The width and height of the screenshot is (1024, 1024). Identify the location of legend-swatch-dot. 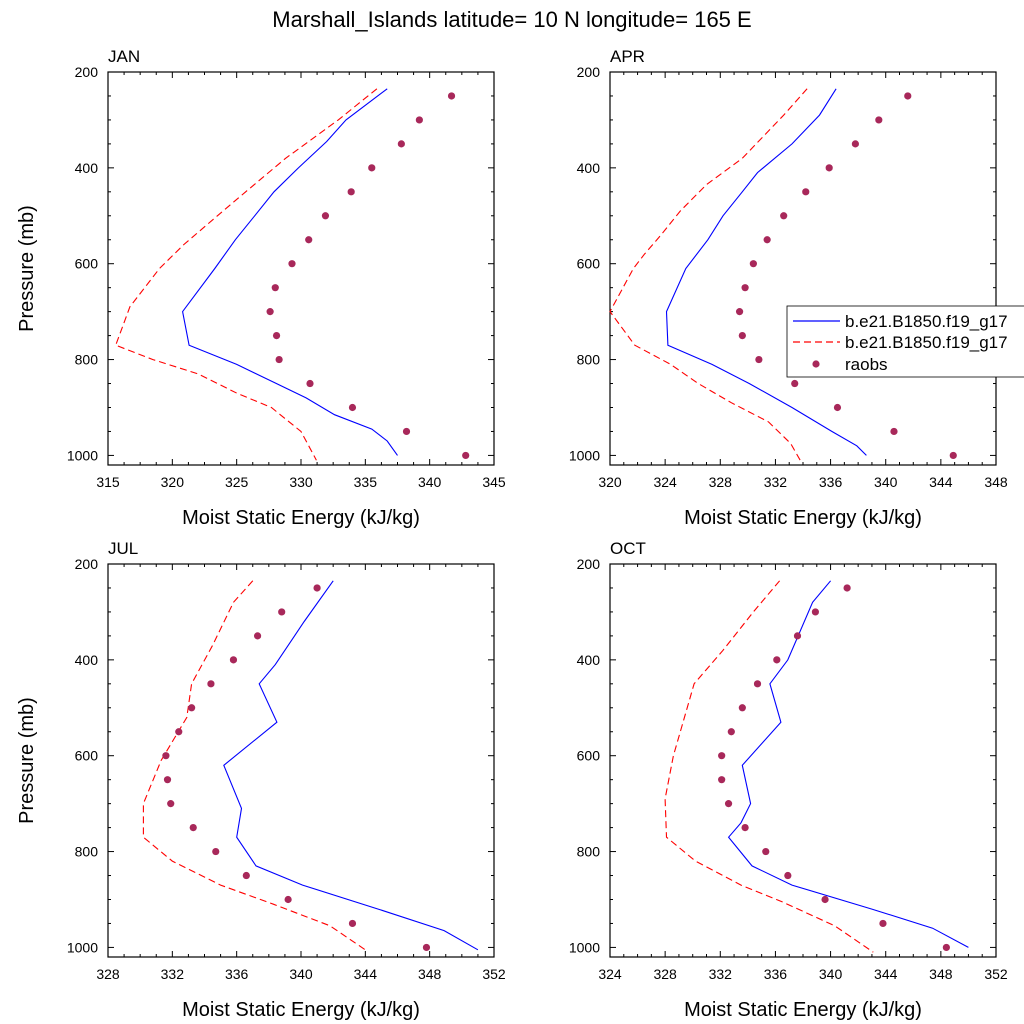
(816, 364).